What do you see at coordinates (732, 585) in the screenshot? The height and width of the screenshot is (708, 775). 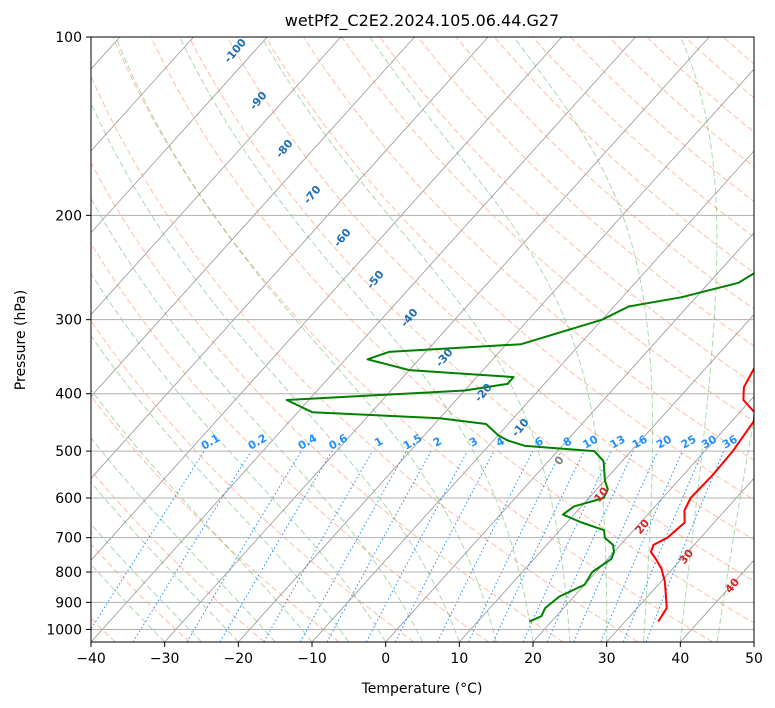 I see `dry-adiabat-label: 40` at bounding box center [732, 585].